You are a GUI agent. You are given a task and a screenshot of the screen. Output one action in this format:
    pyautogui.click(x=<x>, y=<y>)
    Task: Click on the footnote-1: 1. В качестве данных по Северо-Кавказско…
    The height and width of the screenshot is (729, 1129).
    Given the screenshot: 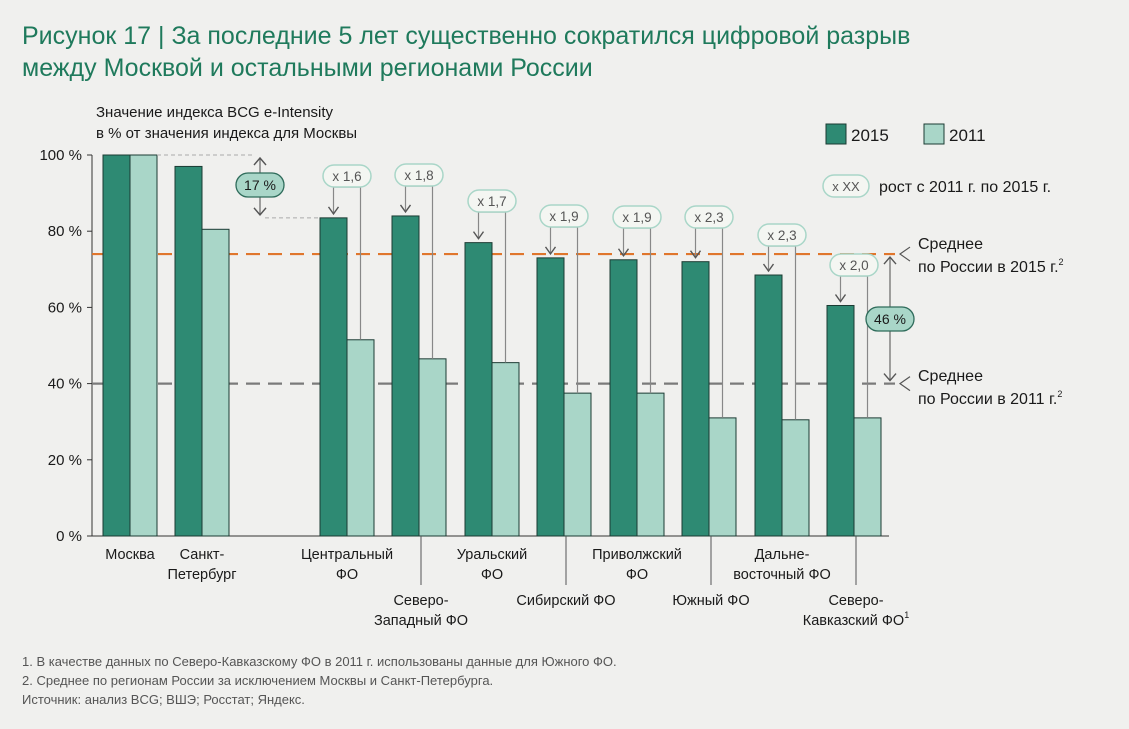 What is the action you would take?
    pyautogui.click(x=319, y=661)
    